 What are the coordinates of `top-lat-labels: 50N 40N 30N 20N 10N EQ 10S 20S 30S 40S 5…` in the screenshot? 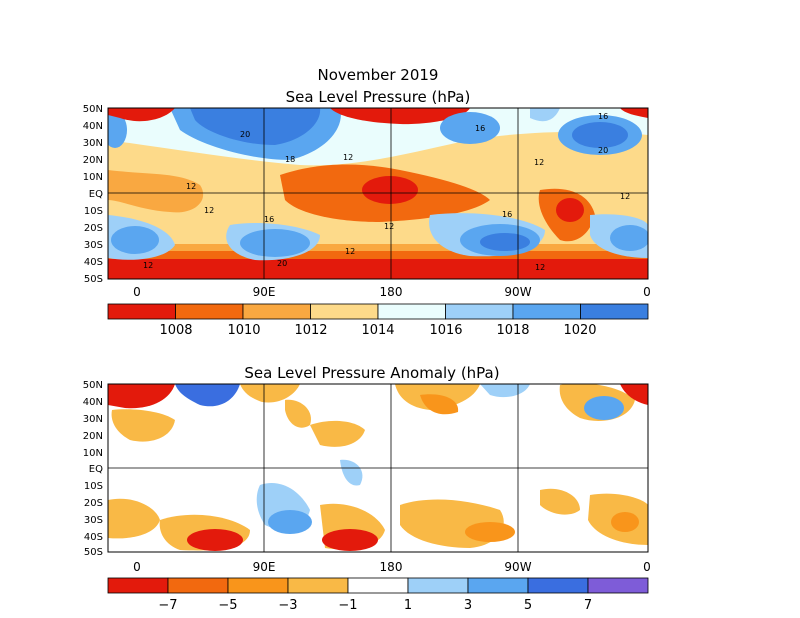 It's located at (93, 194).